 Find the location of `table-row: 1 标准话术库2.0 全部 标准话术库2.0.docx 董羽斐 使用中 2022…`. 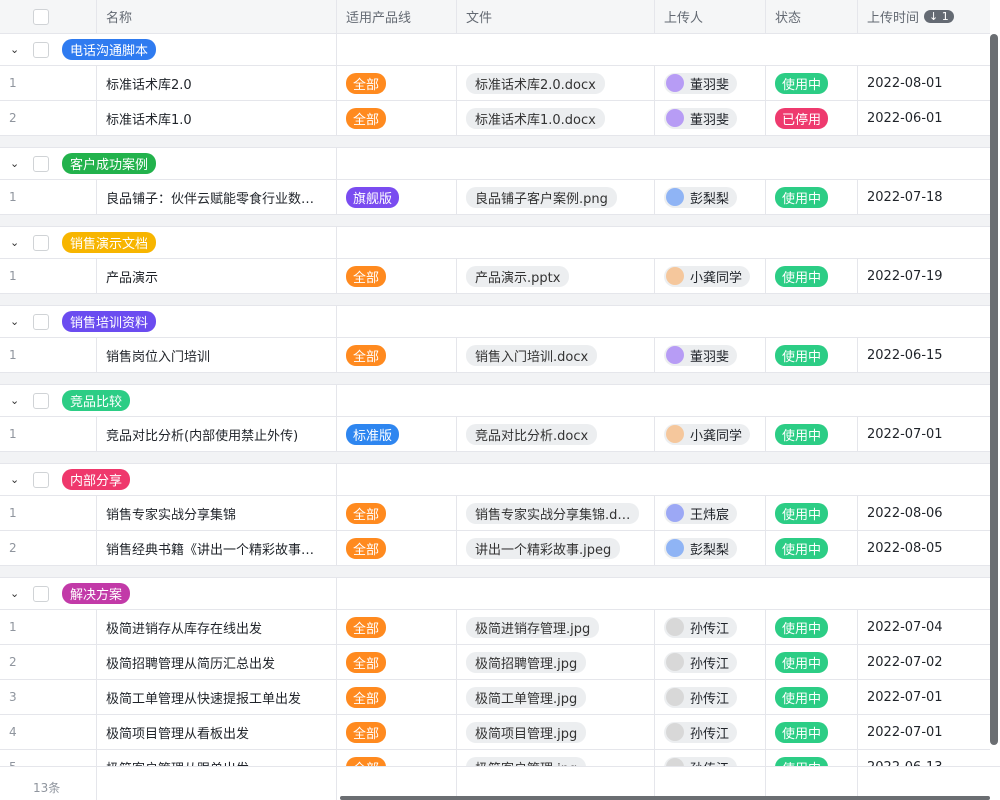

table-row: 1 标准话术库2.0 全部 标准话术库2.0.docx 董羽斐 使用中 2022… is located at coordinates (495, 83).